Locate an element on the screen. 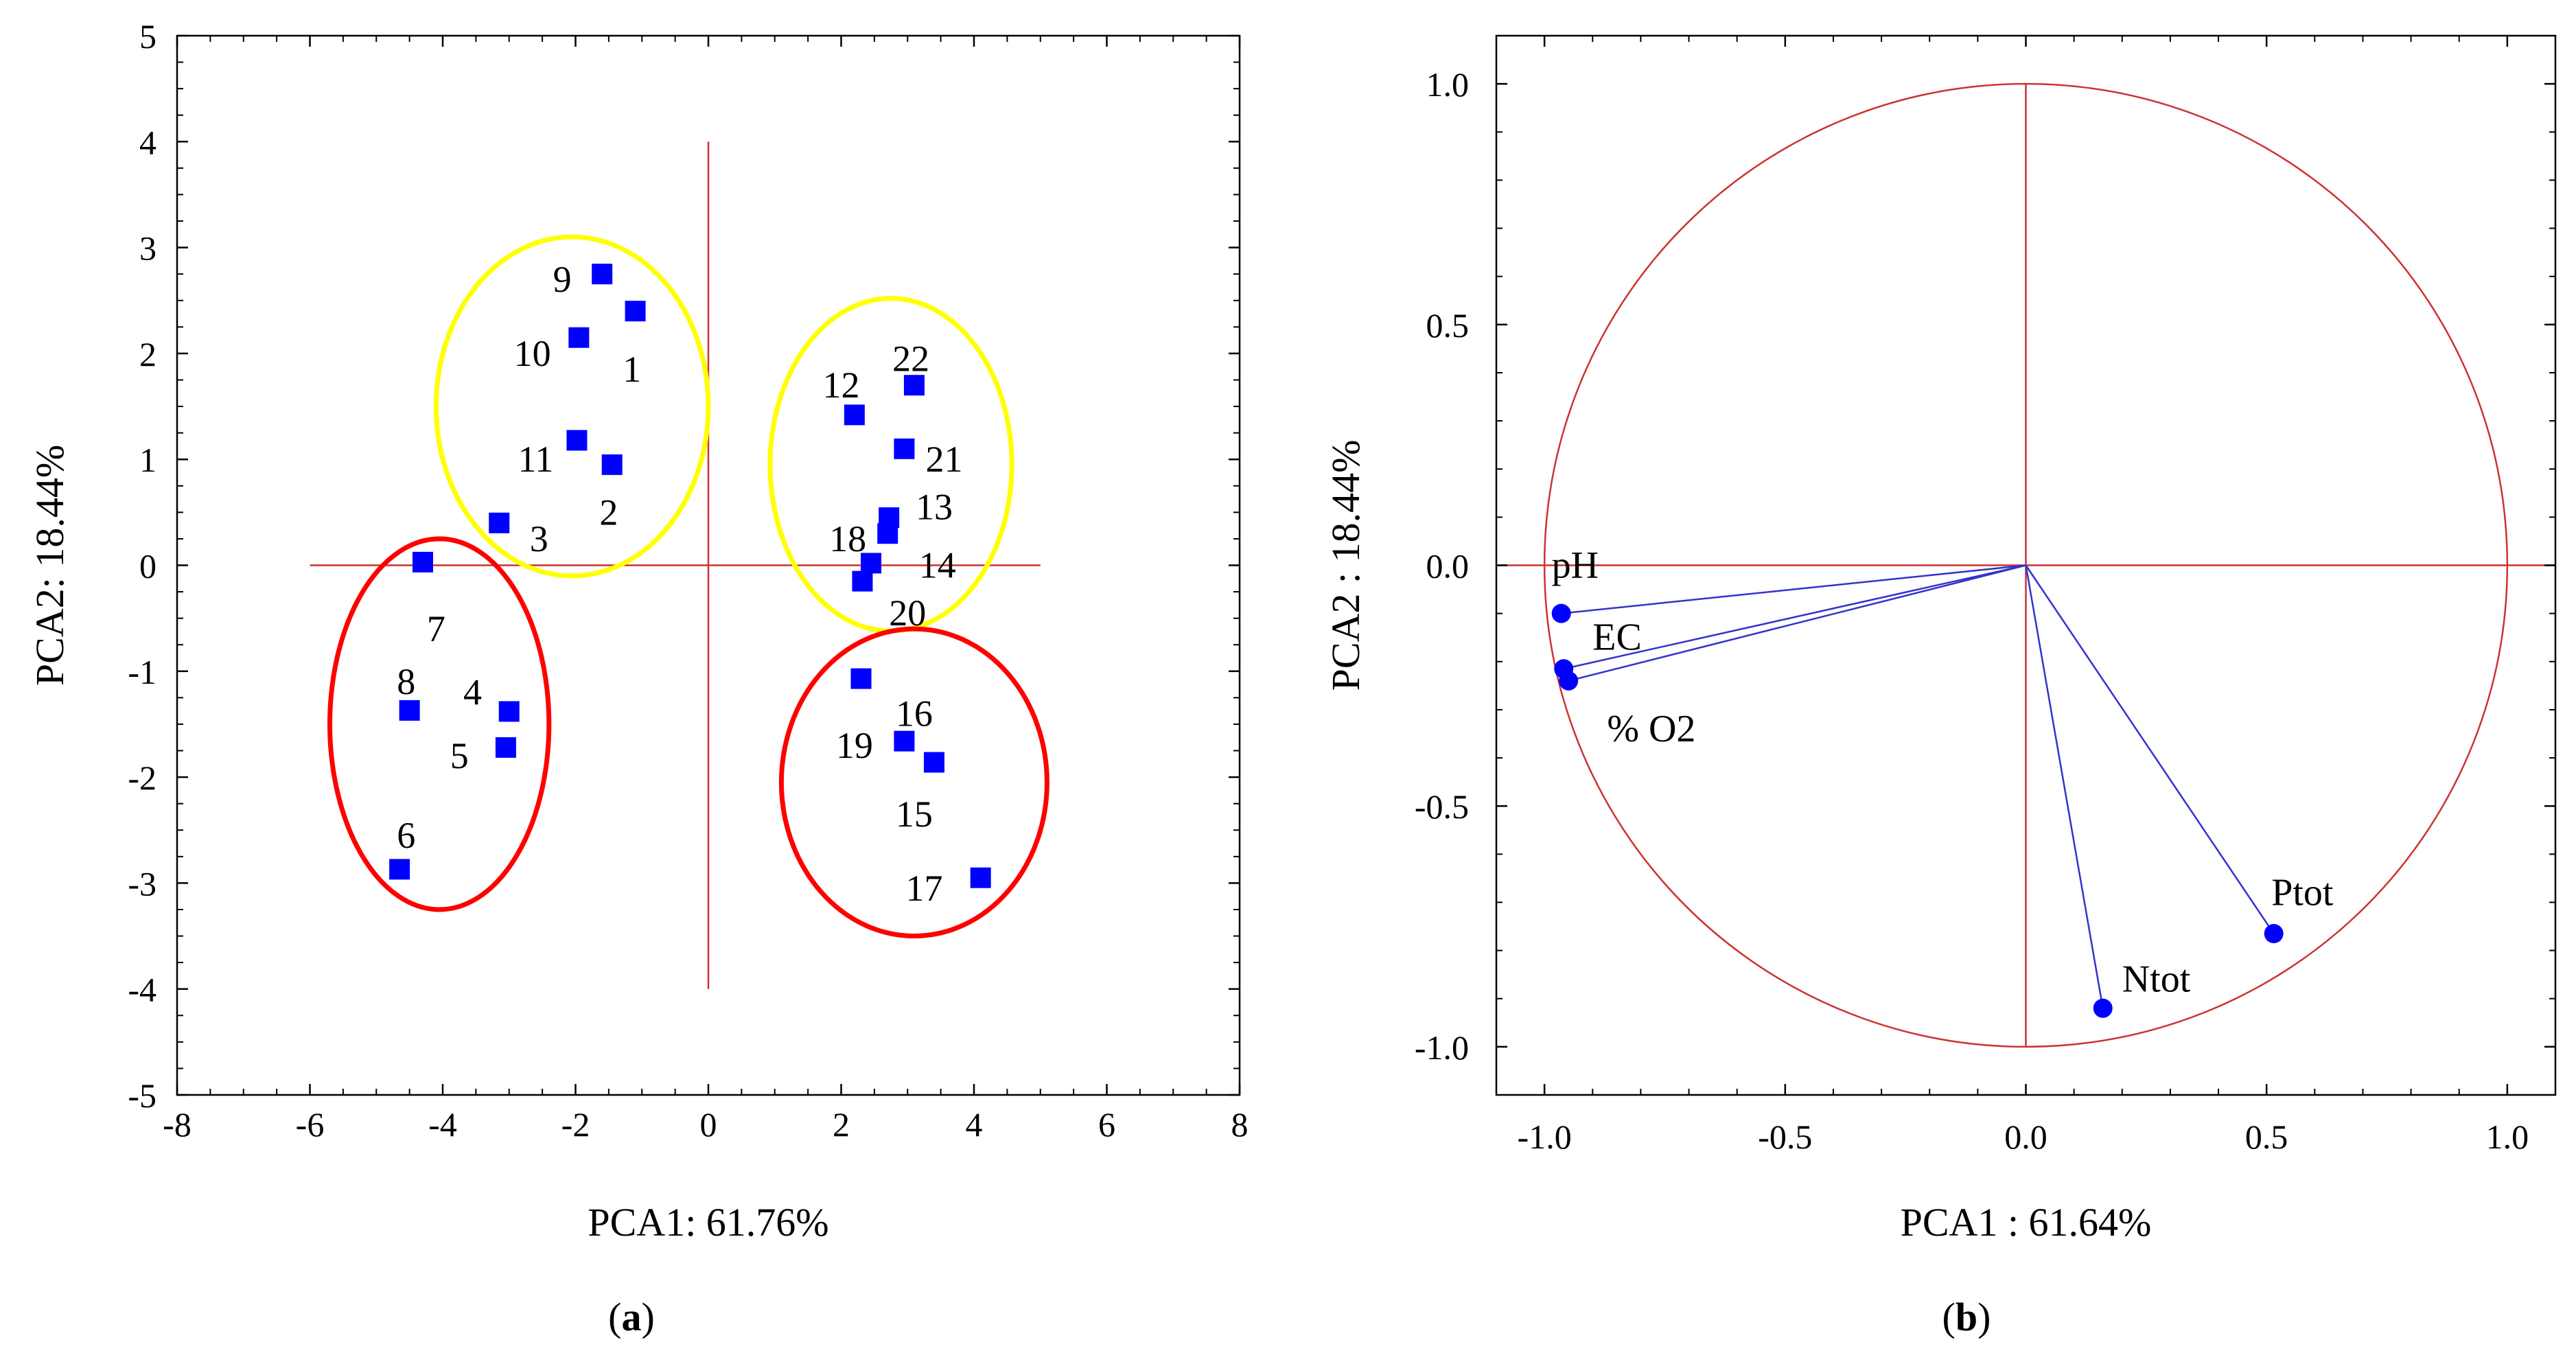 The height and width of the screenshot is (1364, 2576). panel-a-y-tick-label: 2 is located at coordinates (147, 354).